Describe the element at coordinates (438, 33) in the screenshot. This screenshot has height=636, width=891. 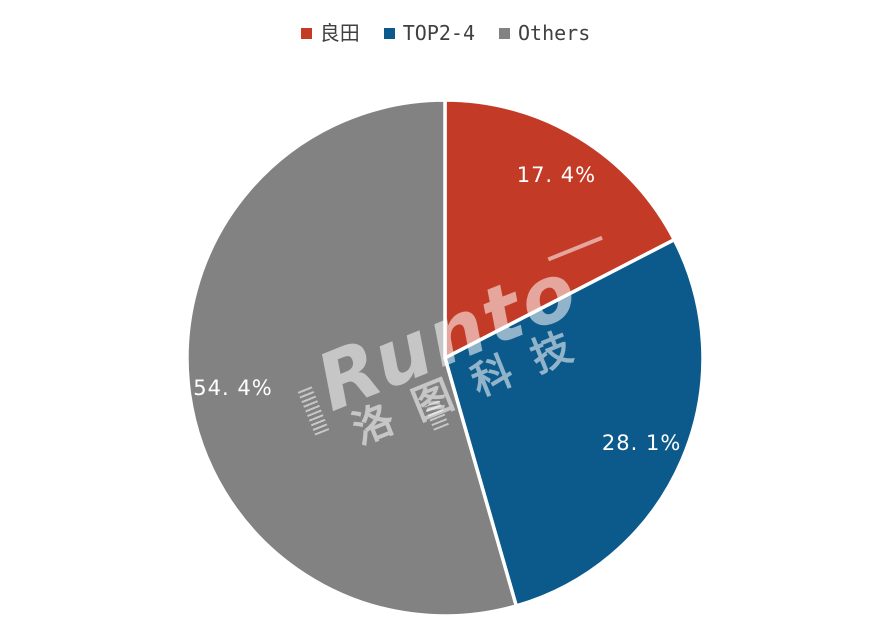
I see `legend-item-label: TOP2-4` at that location.